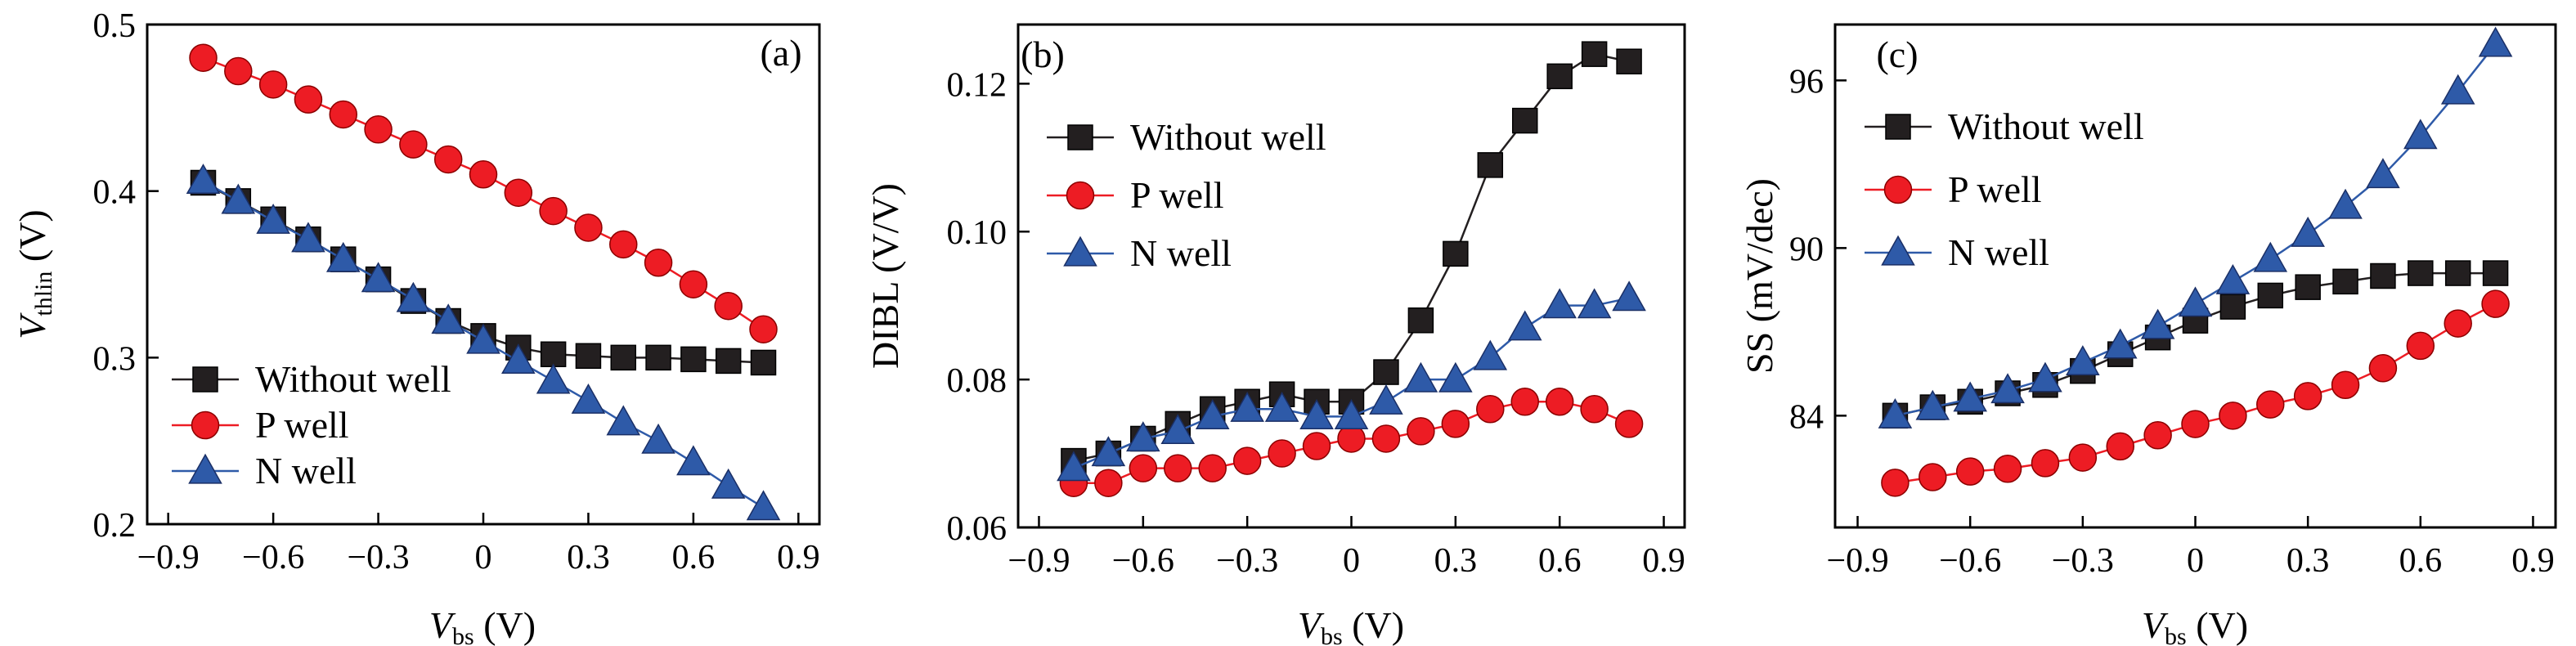  Describe the element at coordinates (2308, 561) in the screenshot. I see `x-tick-label: 0.3` at that location.